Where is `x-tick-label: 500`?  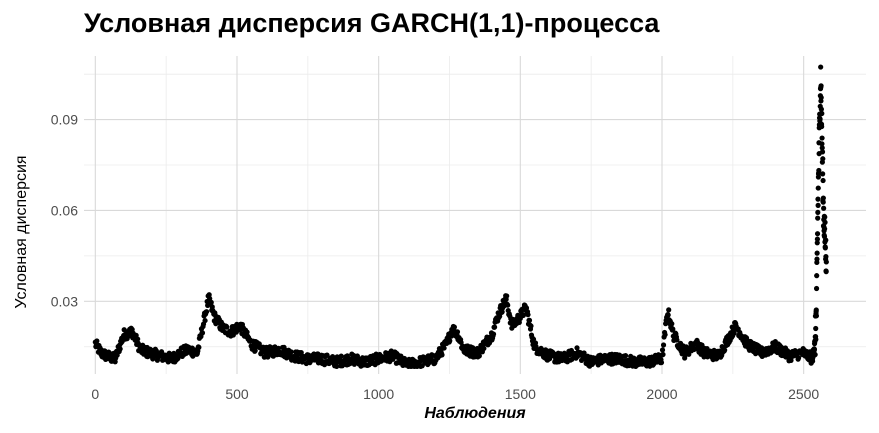 x-tick-label: 500 is located at coordinates (237, 394).